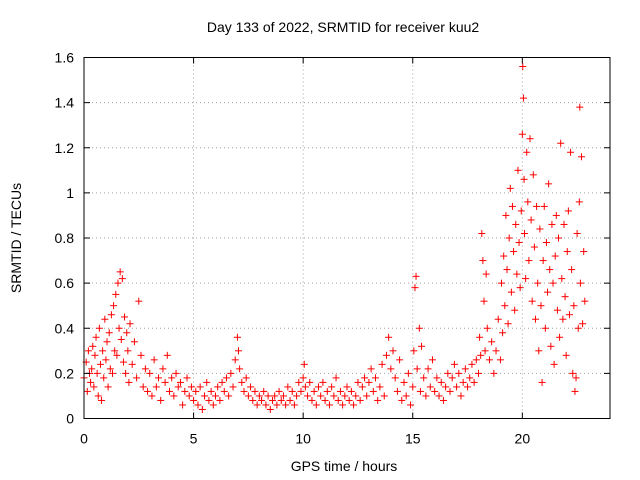 This screenshot has height=480, width=640. Describe the element at coordinates (65, 238) in the screenshot. I see `y-tick-label: 0.8` at that location.